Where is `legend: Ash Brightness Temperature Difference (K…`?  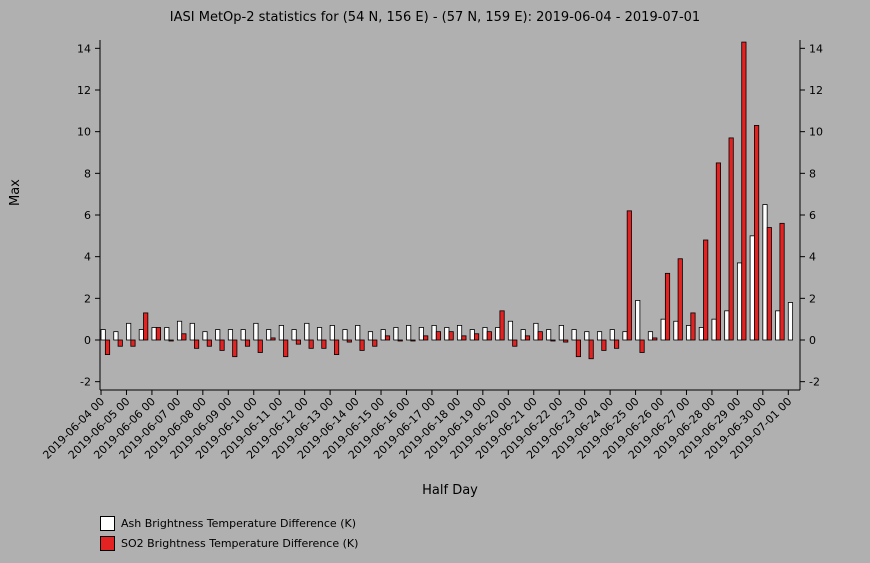
legend: Ash Brightness Temperature Difference (K… is located at coordinates (229, 533).